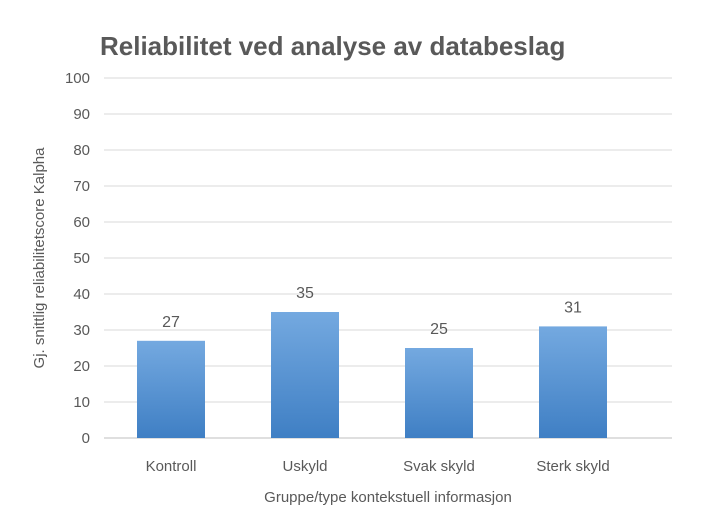 The width and height of the screenshot is (704, 529). What do you see at coordinates (171, 389) in the screenshot?
I see `bar-kontroll` at bounding box center [171, 389].